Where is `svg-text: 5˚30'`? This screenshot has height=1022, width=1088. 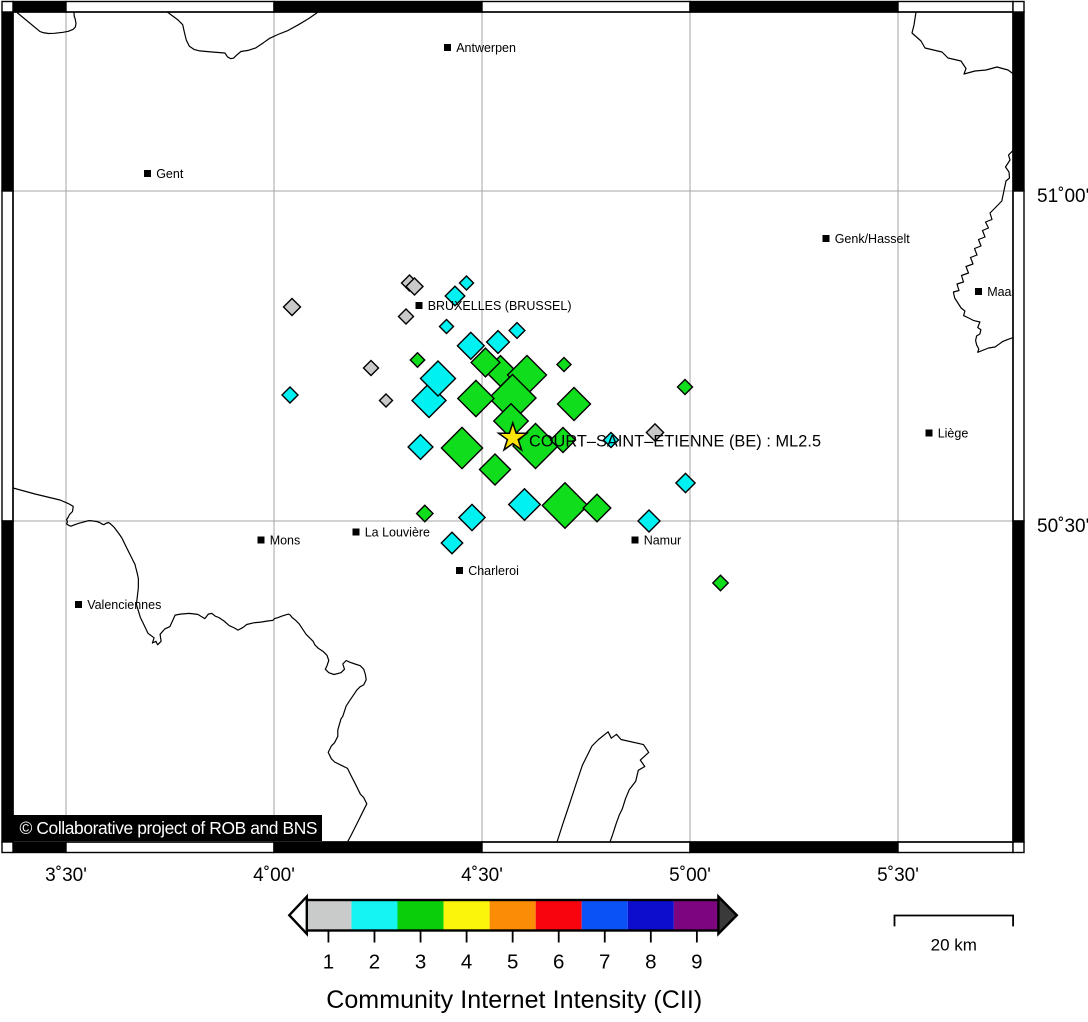 svg-text: 5˚30' is located at coordinates (898, 875).